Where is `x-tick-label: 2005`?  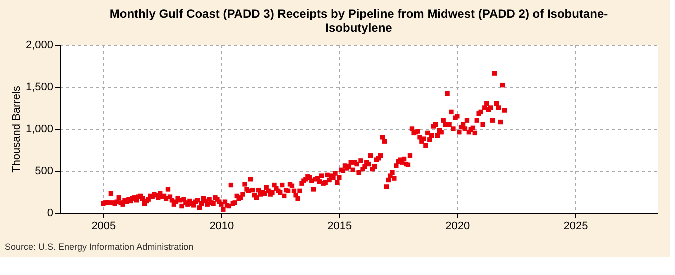 x-tick-label: 2005 is located at coordinates (104, 226).